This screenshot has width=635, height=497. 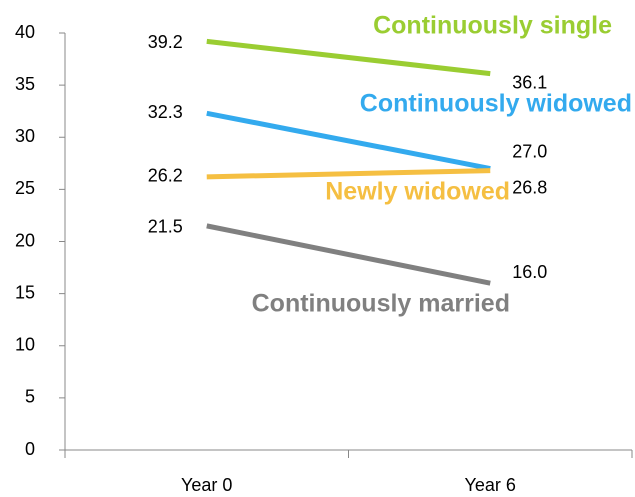 What do you see at coordinates (529, 272) in the screenshot?
I see `data-label: 16.0` at bounding box center [529, 272].